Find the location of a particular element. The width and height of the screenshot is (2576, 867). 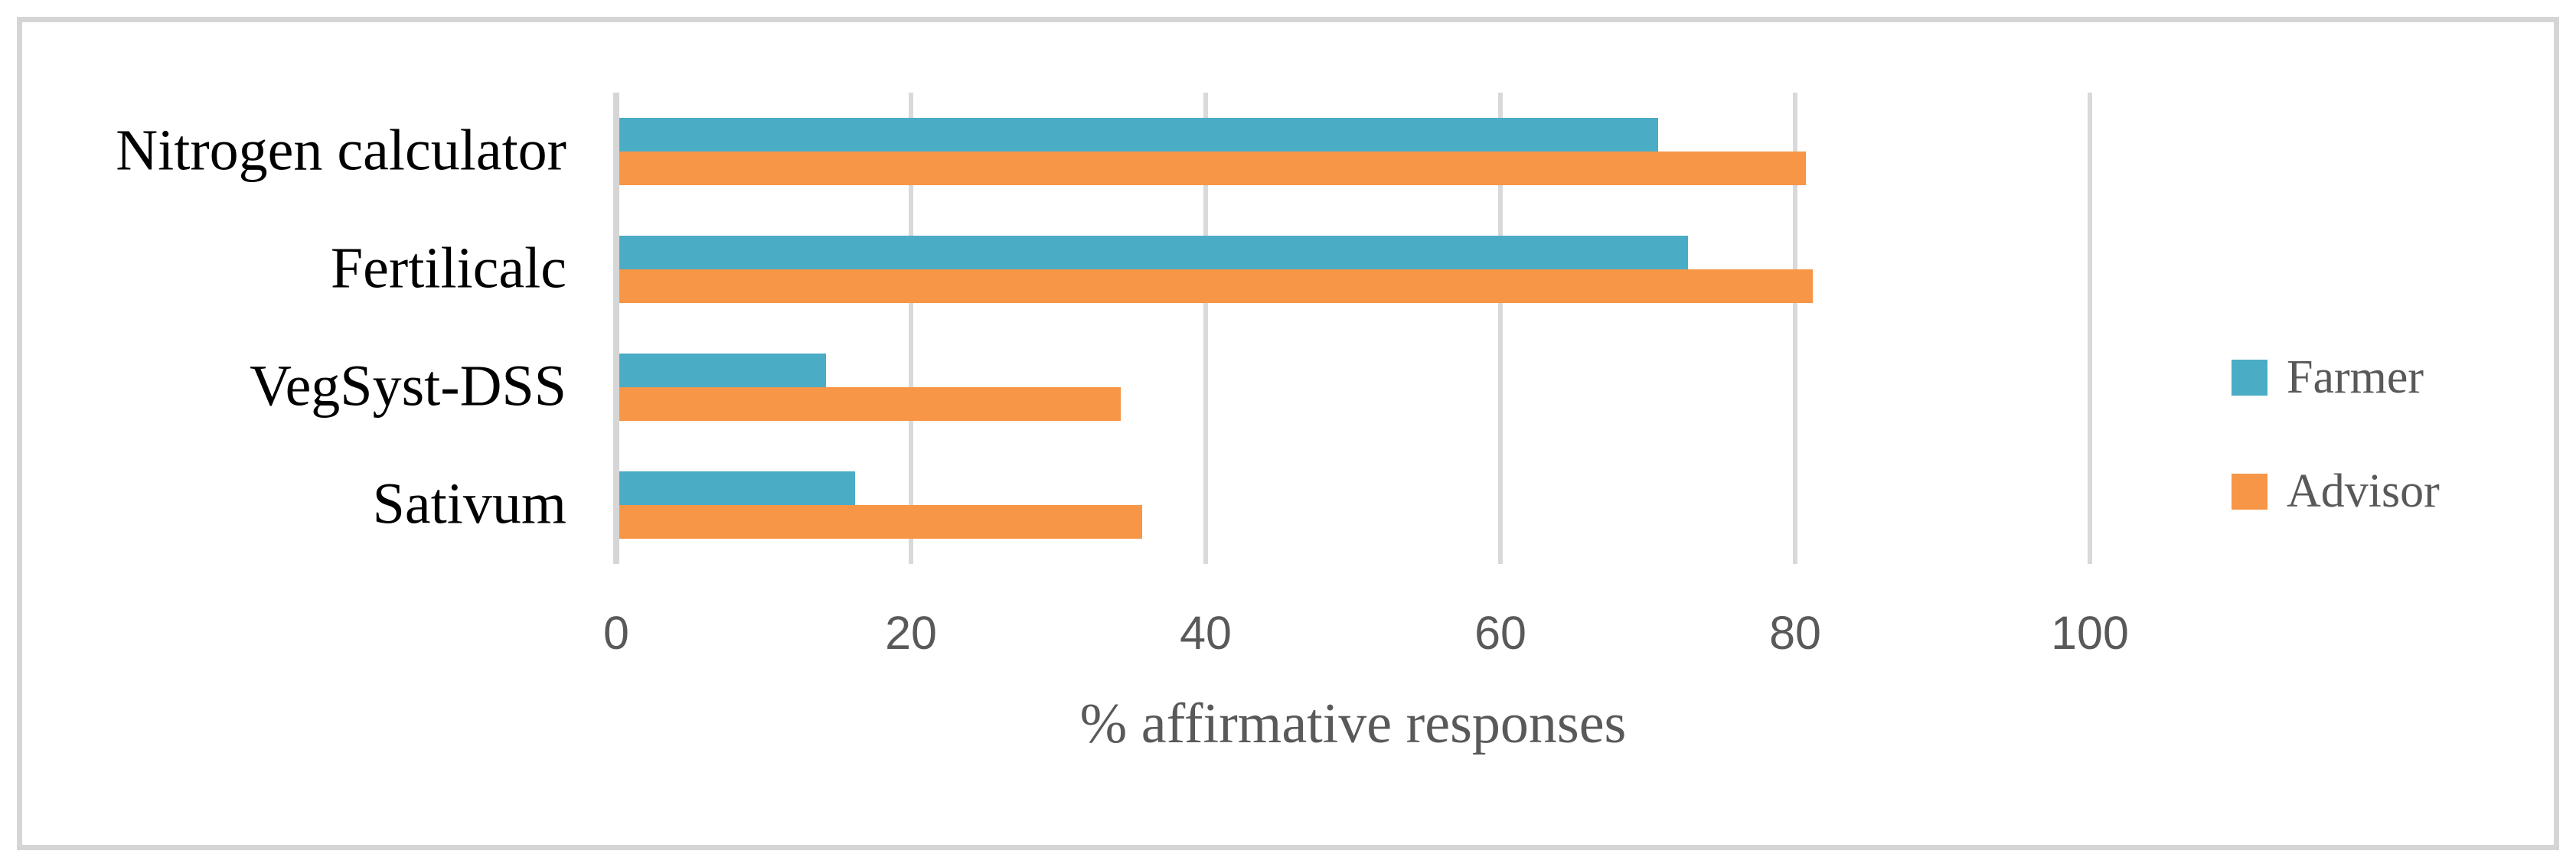

bar-farmer-nitrogen-calculator is located at coordinates (1139, 135).